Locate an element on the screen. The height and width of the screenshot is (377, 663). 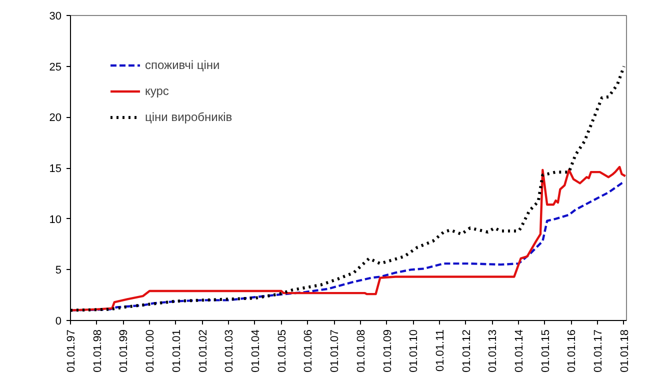
y-tick-label: 10 is located at coordinates (55, 220).